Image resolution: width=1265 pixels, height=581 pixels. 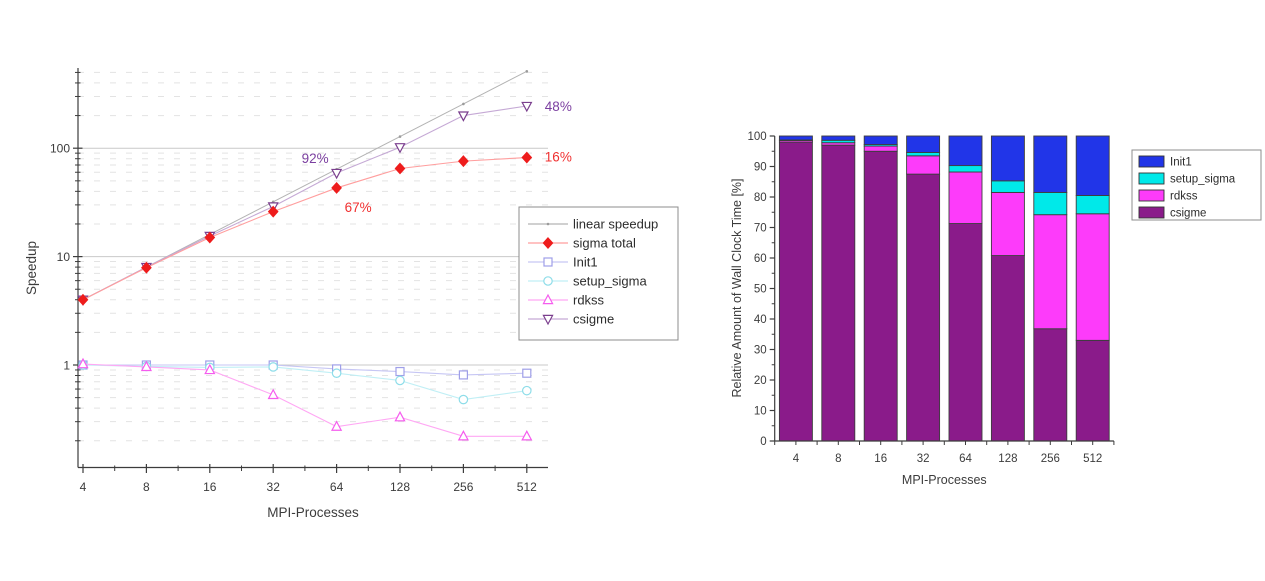 What do you see at coordinates (760, 229) in the screenshot?
I see `y-tick-label: 70` at bounding box center [760, 229].